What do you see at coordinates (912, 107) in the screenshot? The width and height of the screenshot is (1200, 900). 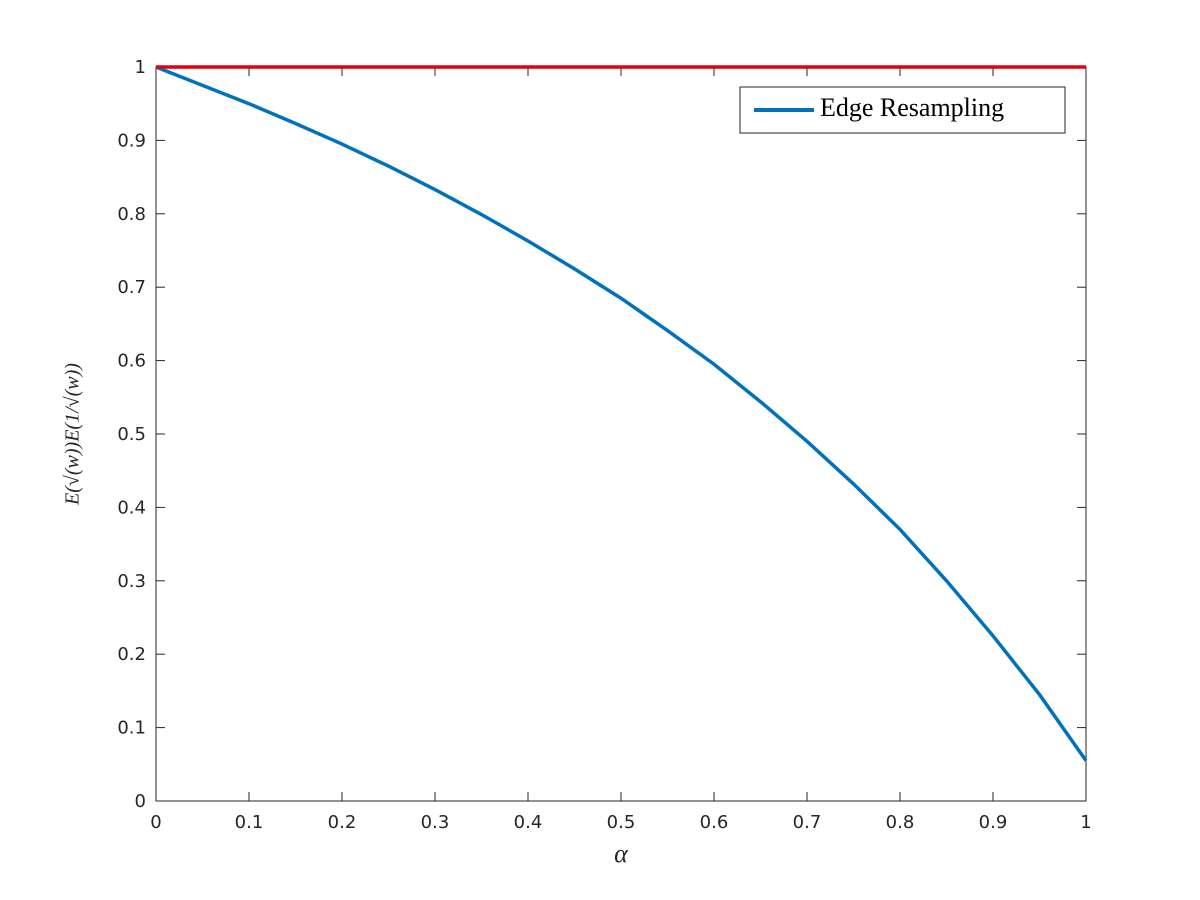 I see `legend-label: Edge Resampling` at bounding box center [912, 107].